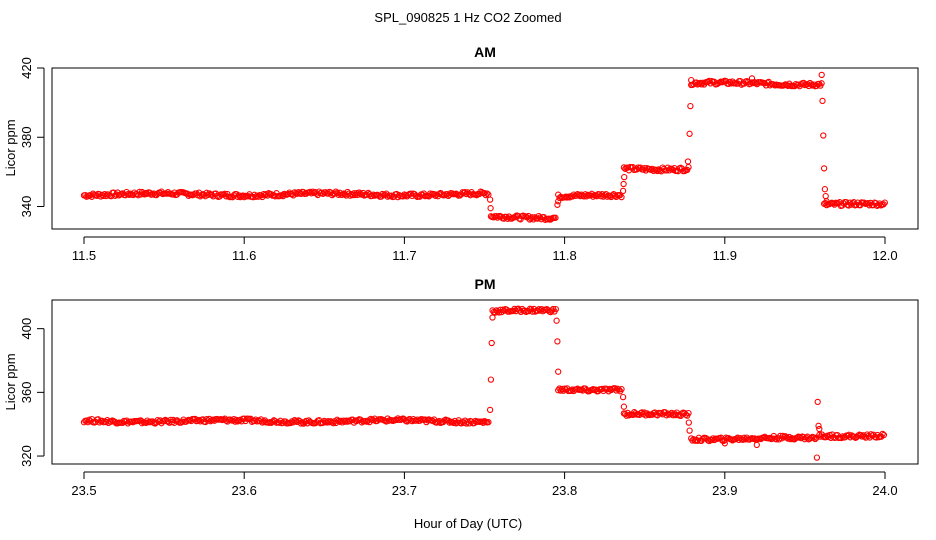 Image resolution: width=936 pixels, height=540 pixels. What do you see at coordinates (26, 329) in the screenshot?
I see `pm-y-tick-label: 400` at bounding box center [26, 329].